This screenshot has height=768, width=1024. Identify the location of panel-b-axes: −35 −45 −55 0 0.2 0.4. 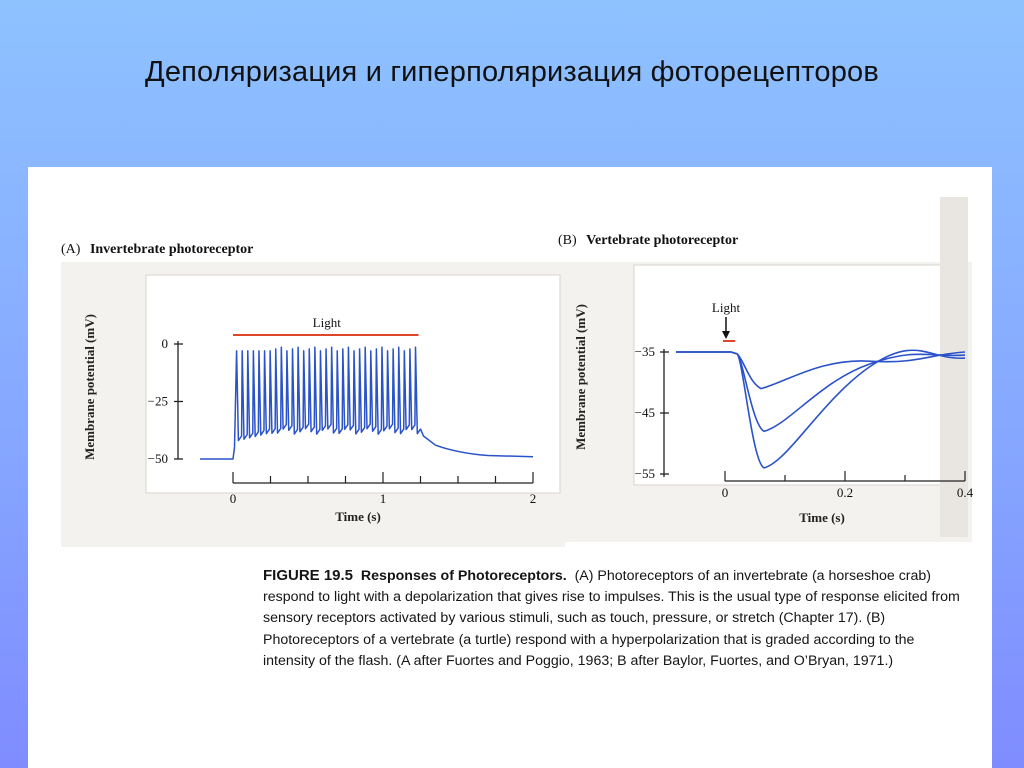
(804, 422).